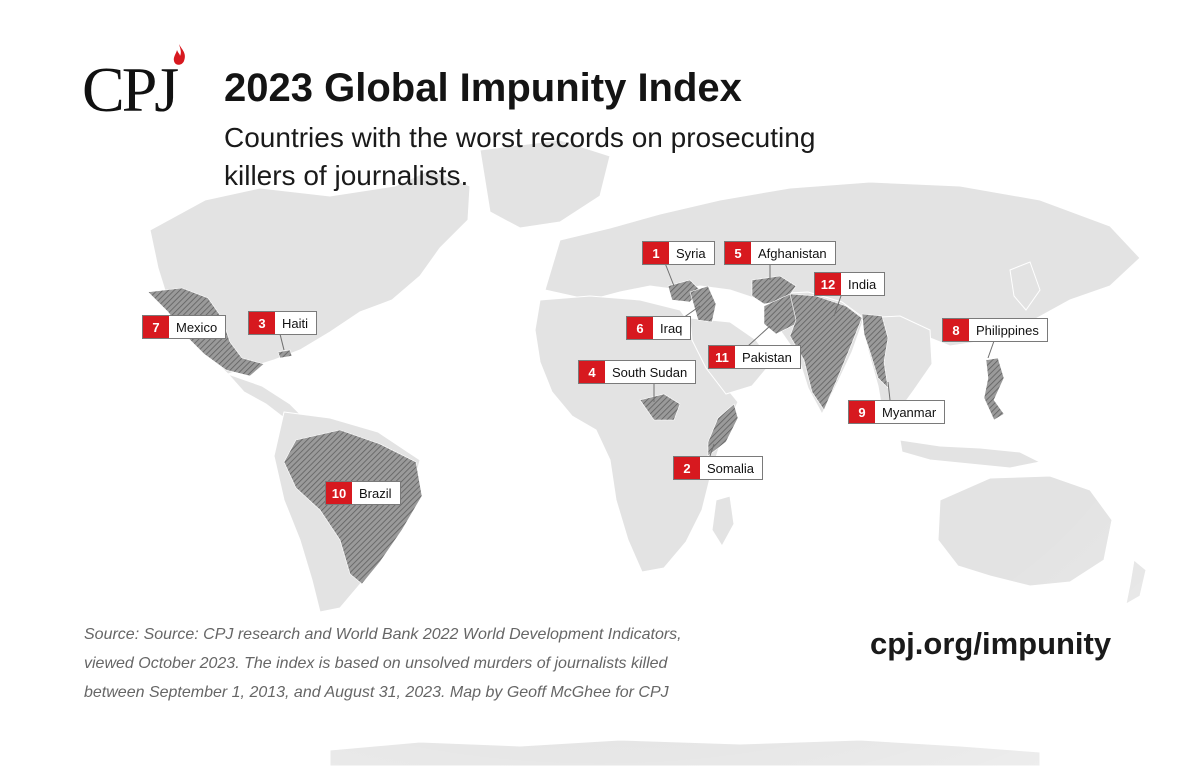  What do you see at coordinates (592, 372) in the screenshot?
I see `rank-badge: 4` at bounding box center [592, 372].